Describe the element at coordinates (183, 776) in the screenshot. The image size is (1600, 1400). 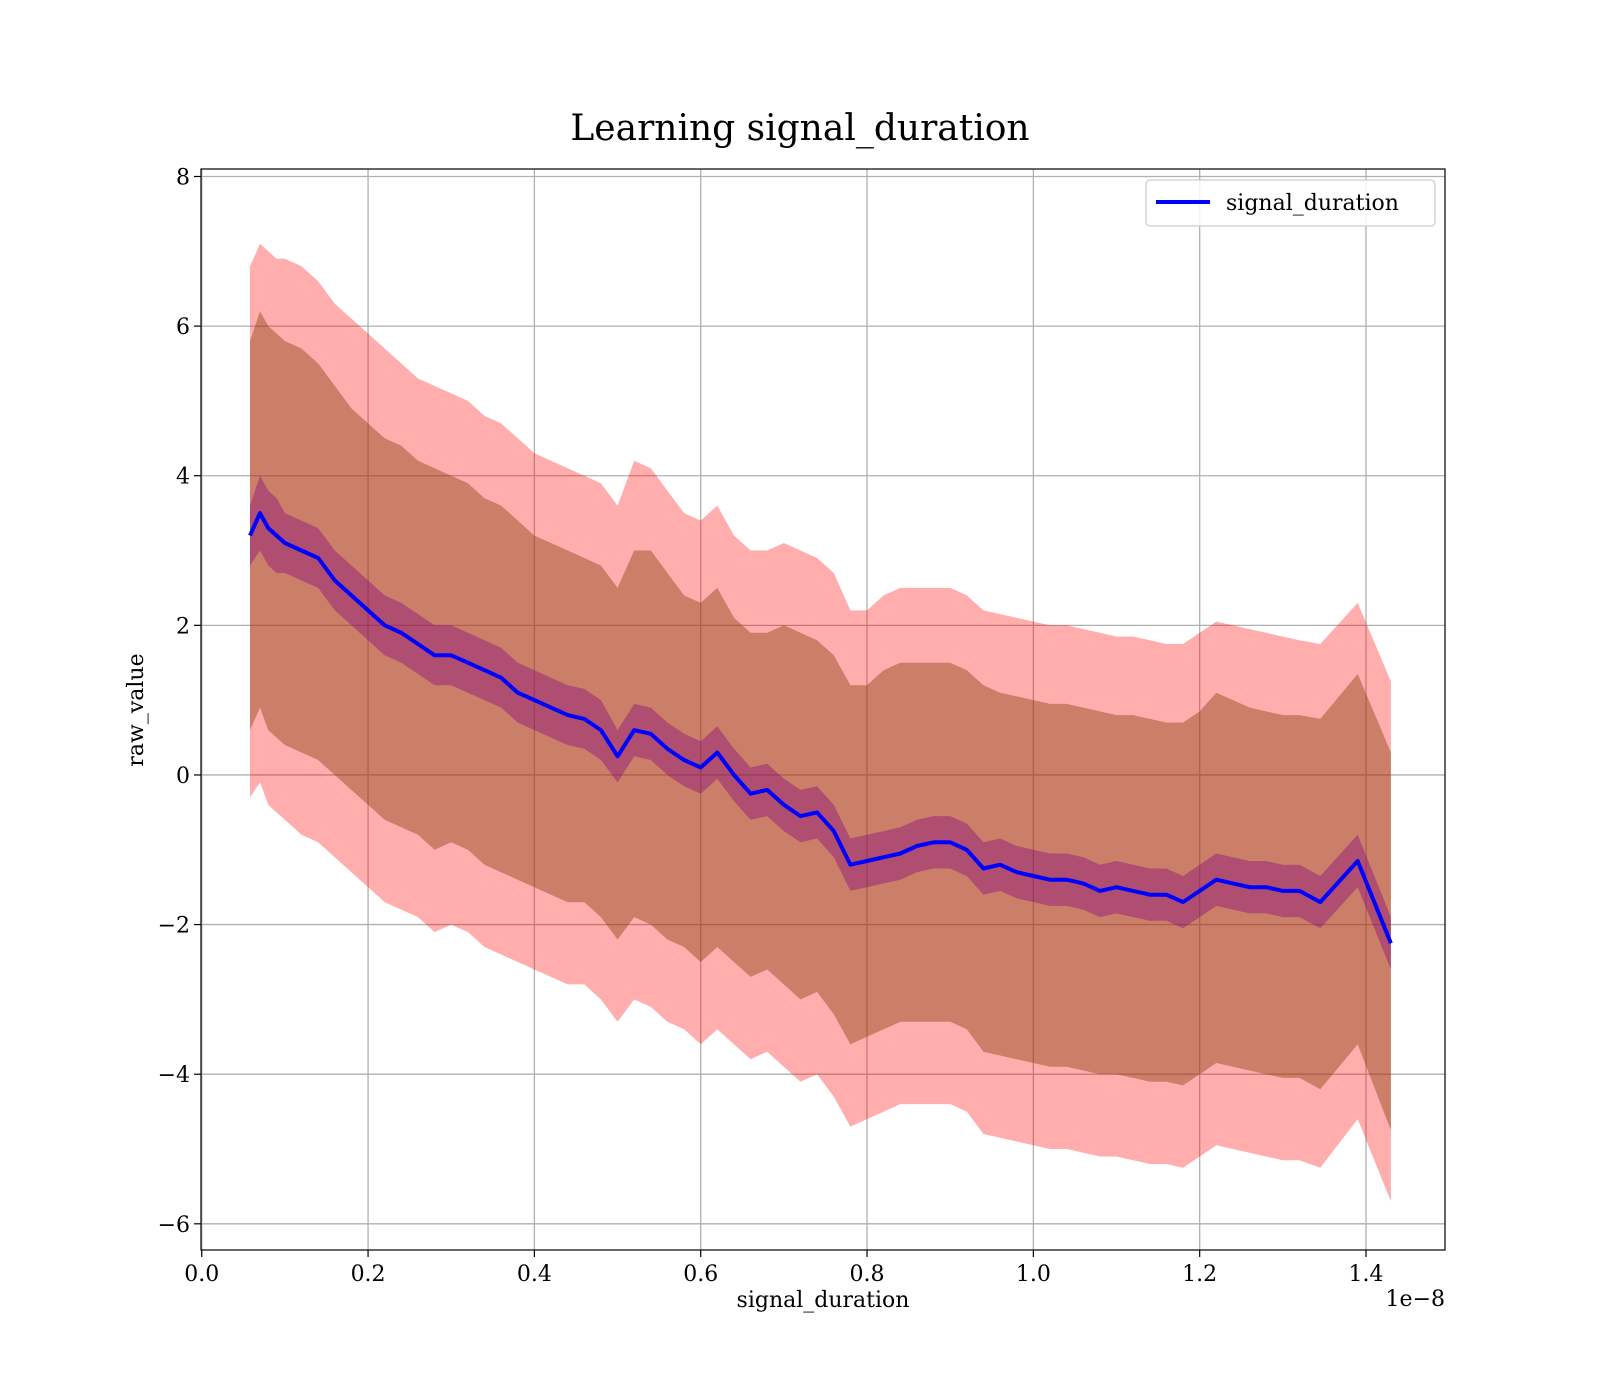
I see `y-tick-label: 0` at that location.